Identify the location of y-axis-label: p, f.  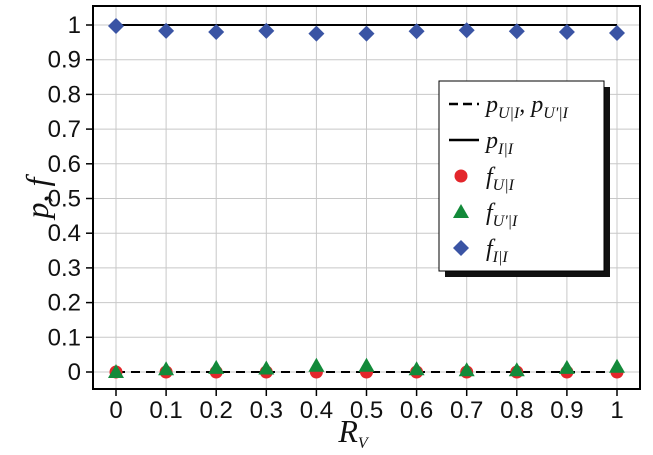
(37, 196).